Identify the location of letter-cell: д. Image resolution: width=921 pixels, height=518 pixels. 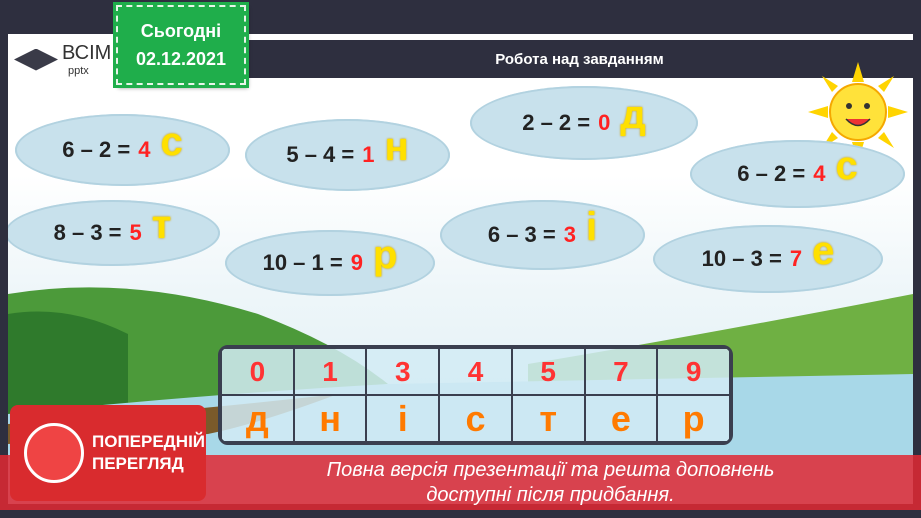
(257, 418).